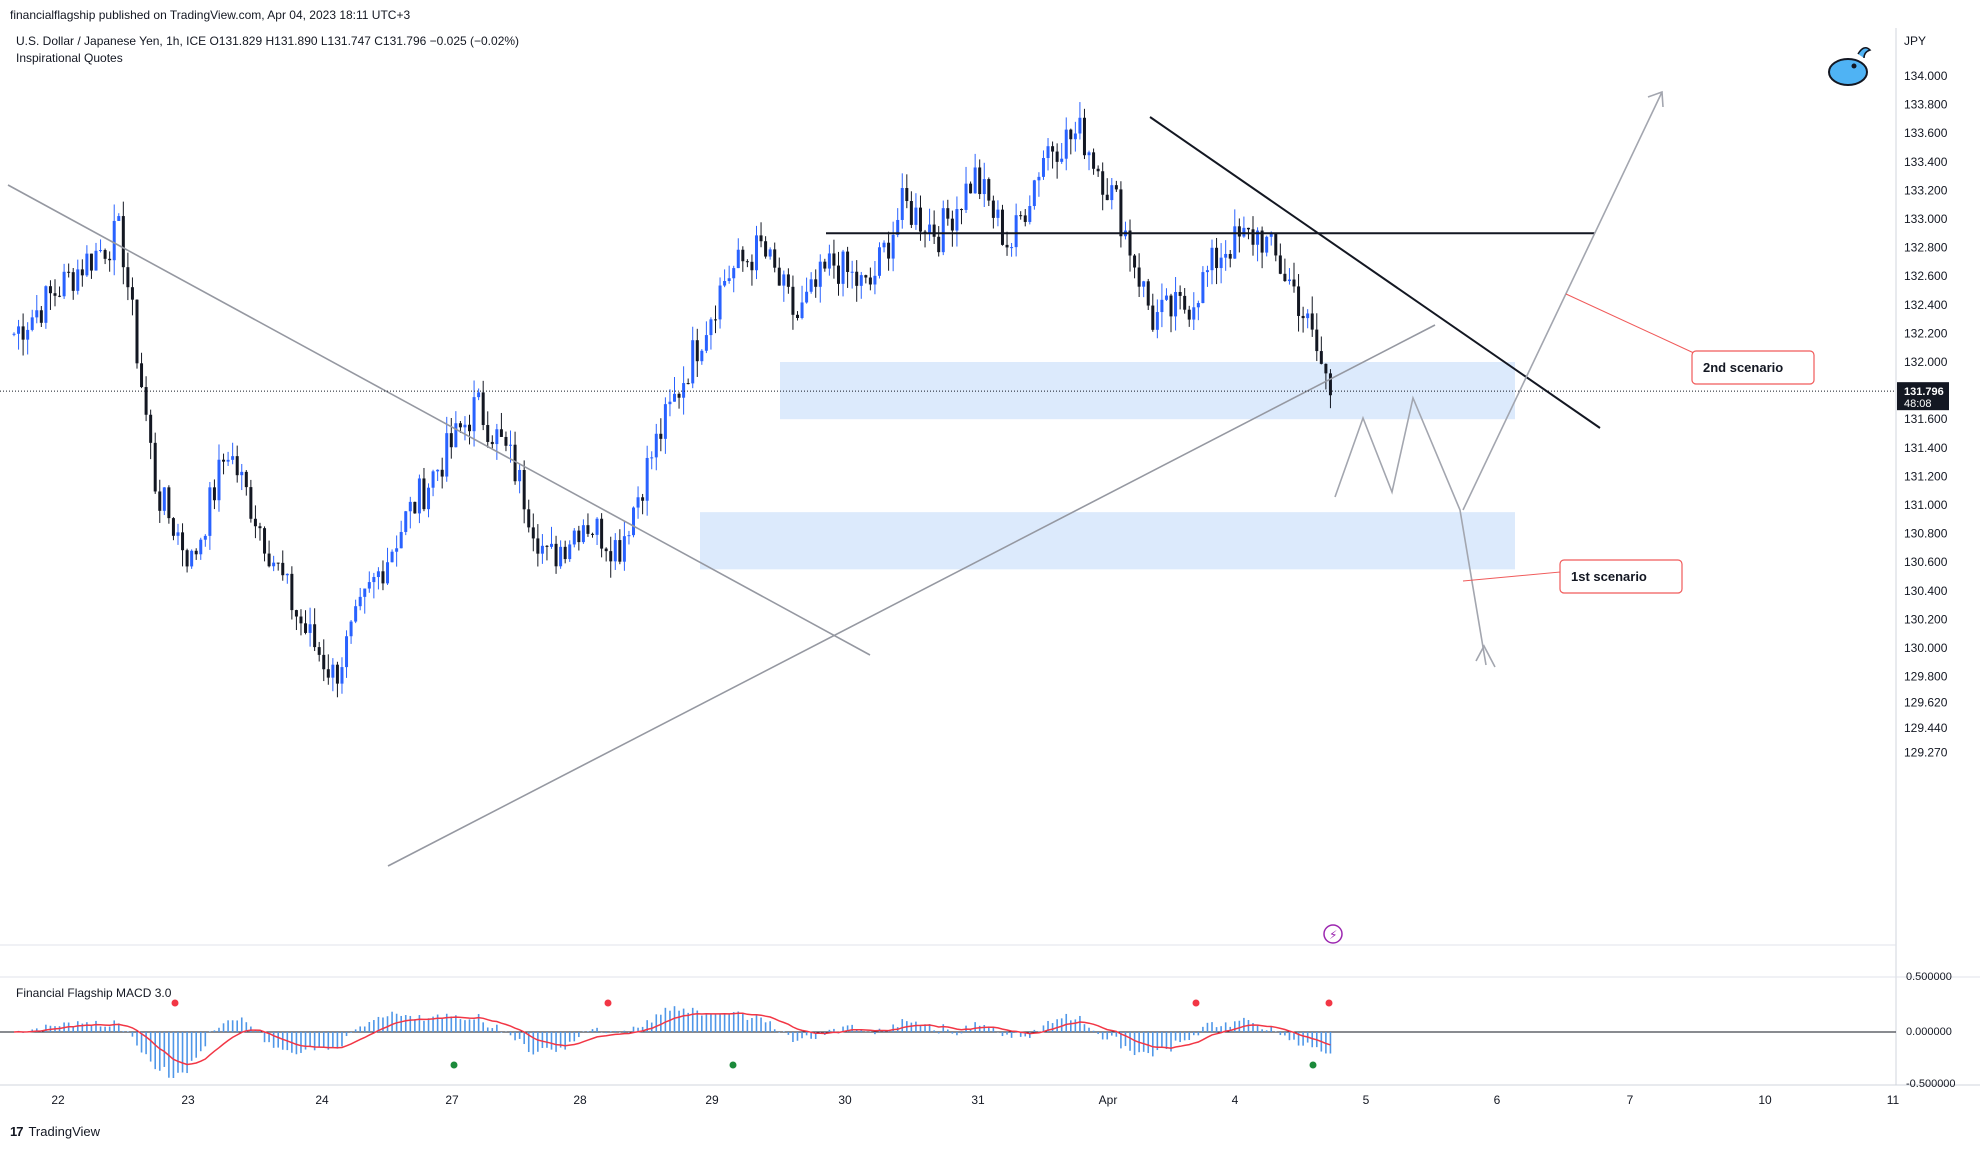 This screenshot has height=1149, width=1980. I want to click on time-tick-label: 28, so click(580, 1100).